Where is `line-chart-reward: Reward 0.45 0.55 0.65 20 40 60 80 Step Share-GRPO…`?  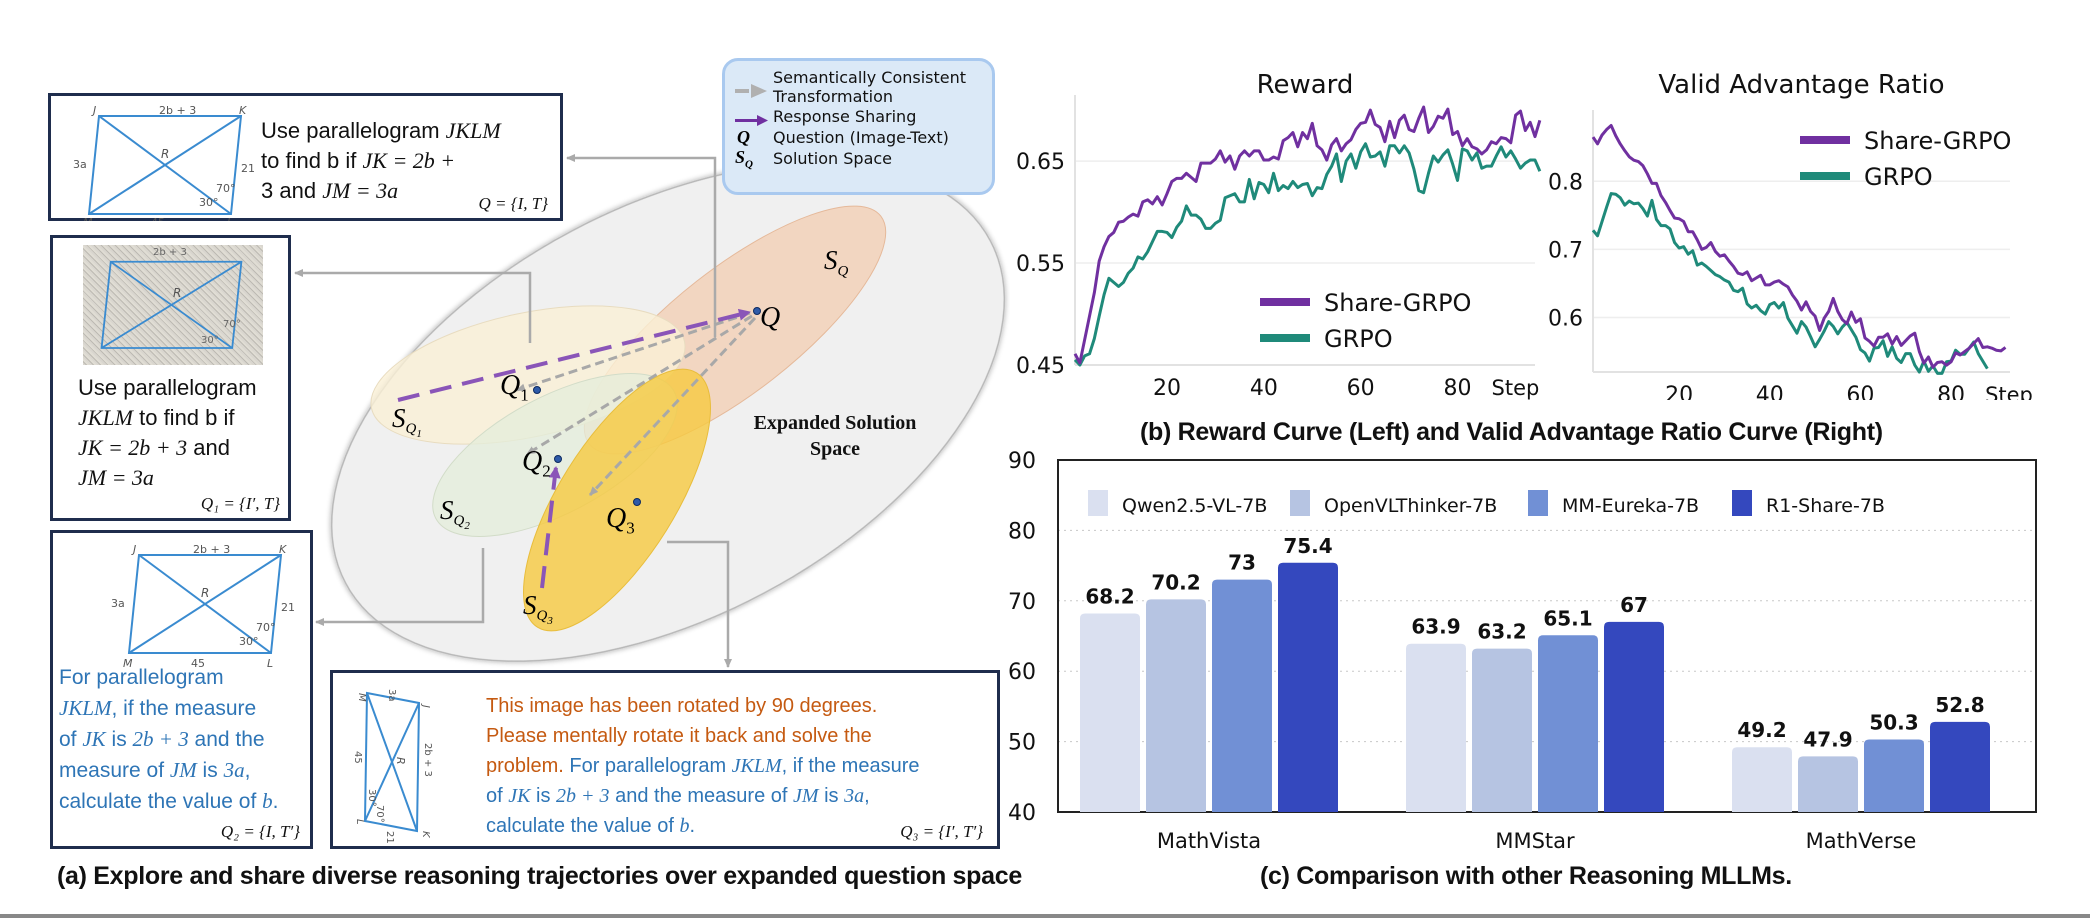
line-chart-reward: Reward 0.45 0.55 0.65 20 40 60 80 Step Share-GRPO… is located at coordinates (1279, 235).